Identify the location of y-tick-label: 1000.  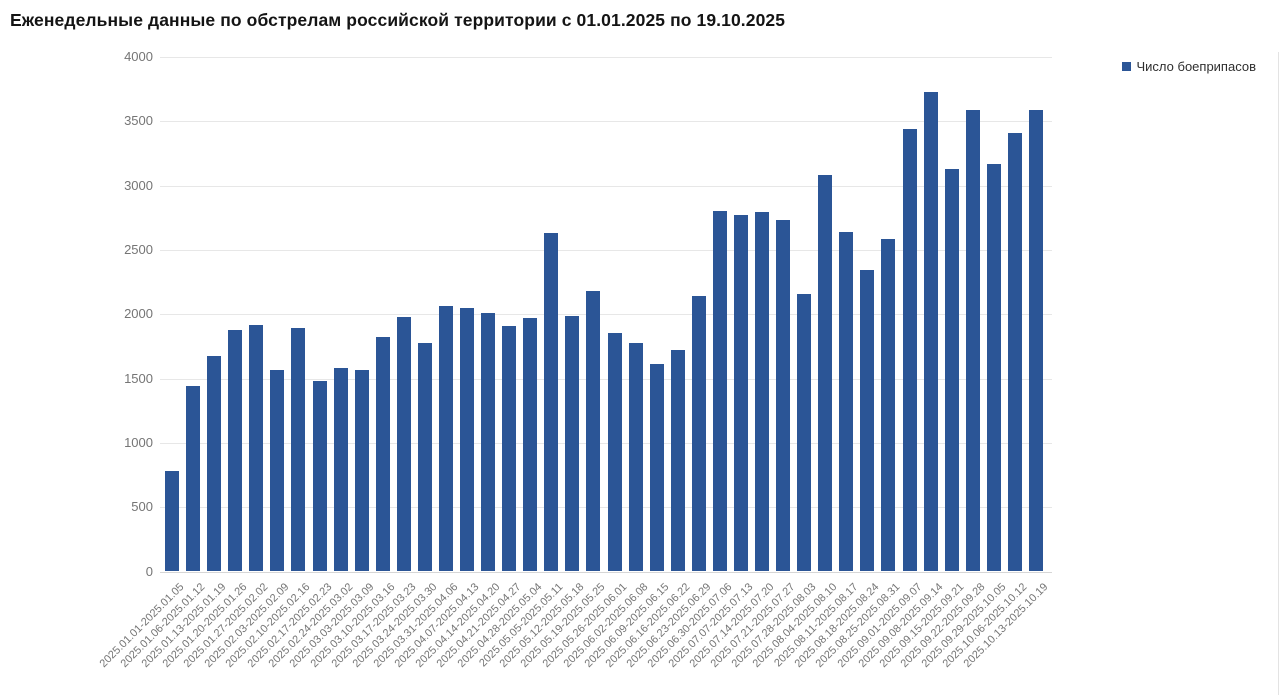
(138, 442).